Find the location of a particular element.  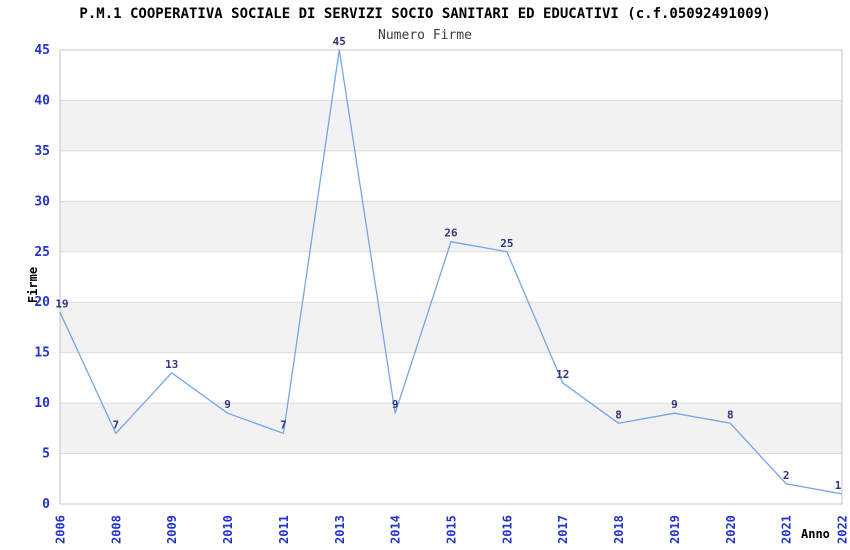

data-point-label: 12 is located at coordinates (562, 374).